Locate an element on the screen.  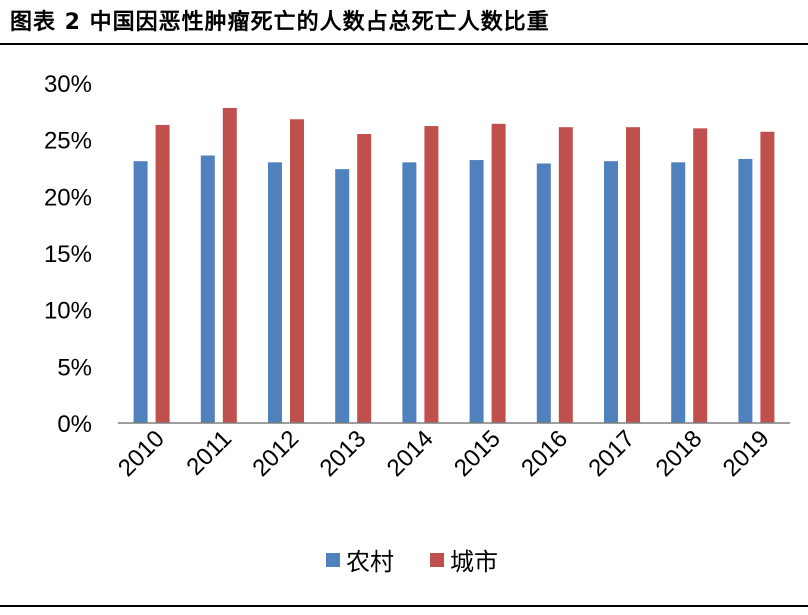
bar-城市-2012 is located at coordinates (297, 271).